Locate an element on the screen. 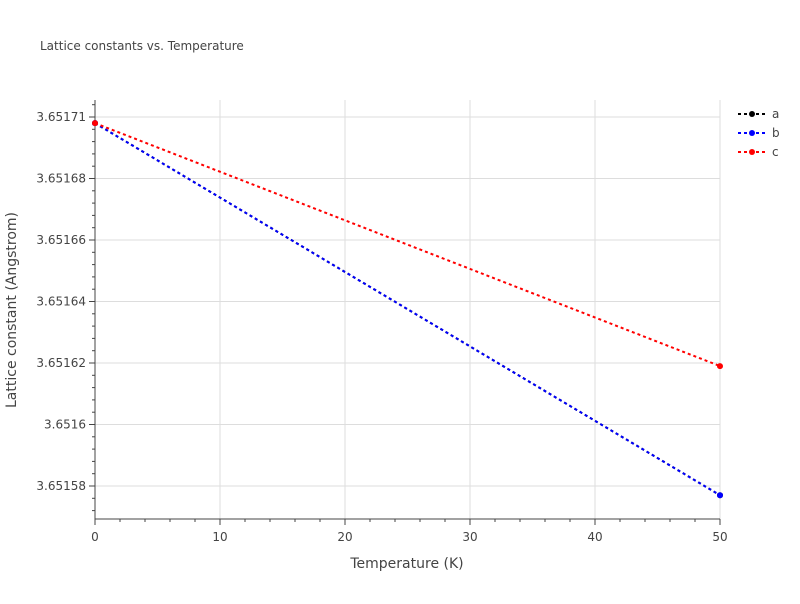 This screenshot has width=800, height=604. legend-swatch-marker-a is located at coordinates (752, 114).